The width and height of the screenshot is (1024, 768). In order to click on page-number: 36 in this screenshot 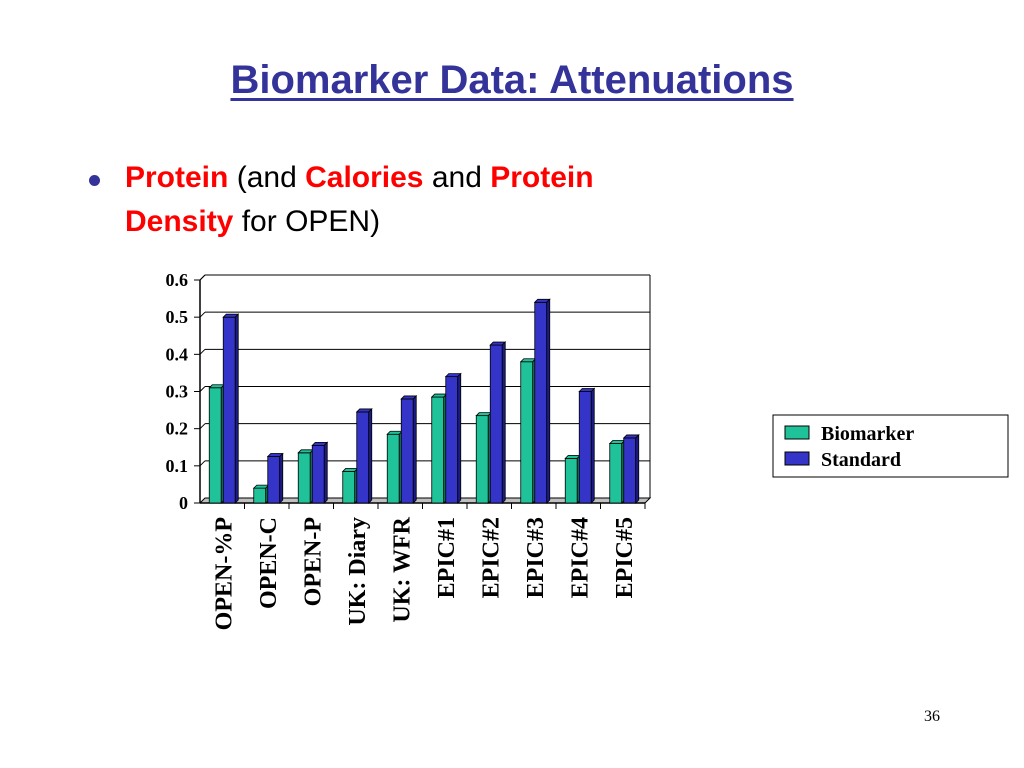, I will do `click(932, 716)`.